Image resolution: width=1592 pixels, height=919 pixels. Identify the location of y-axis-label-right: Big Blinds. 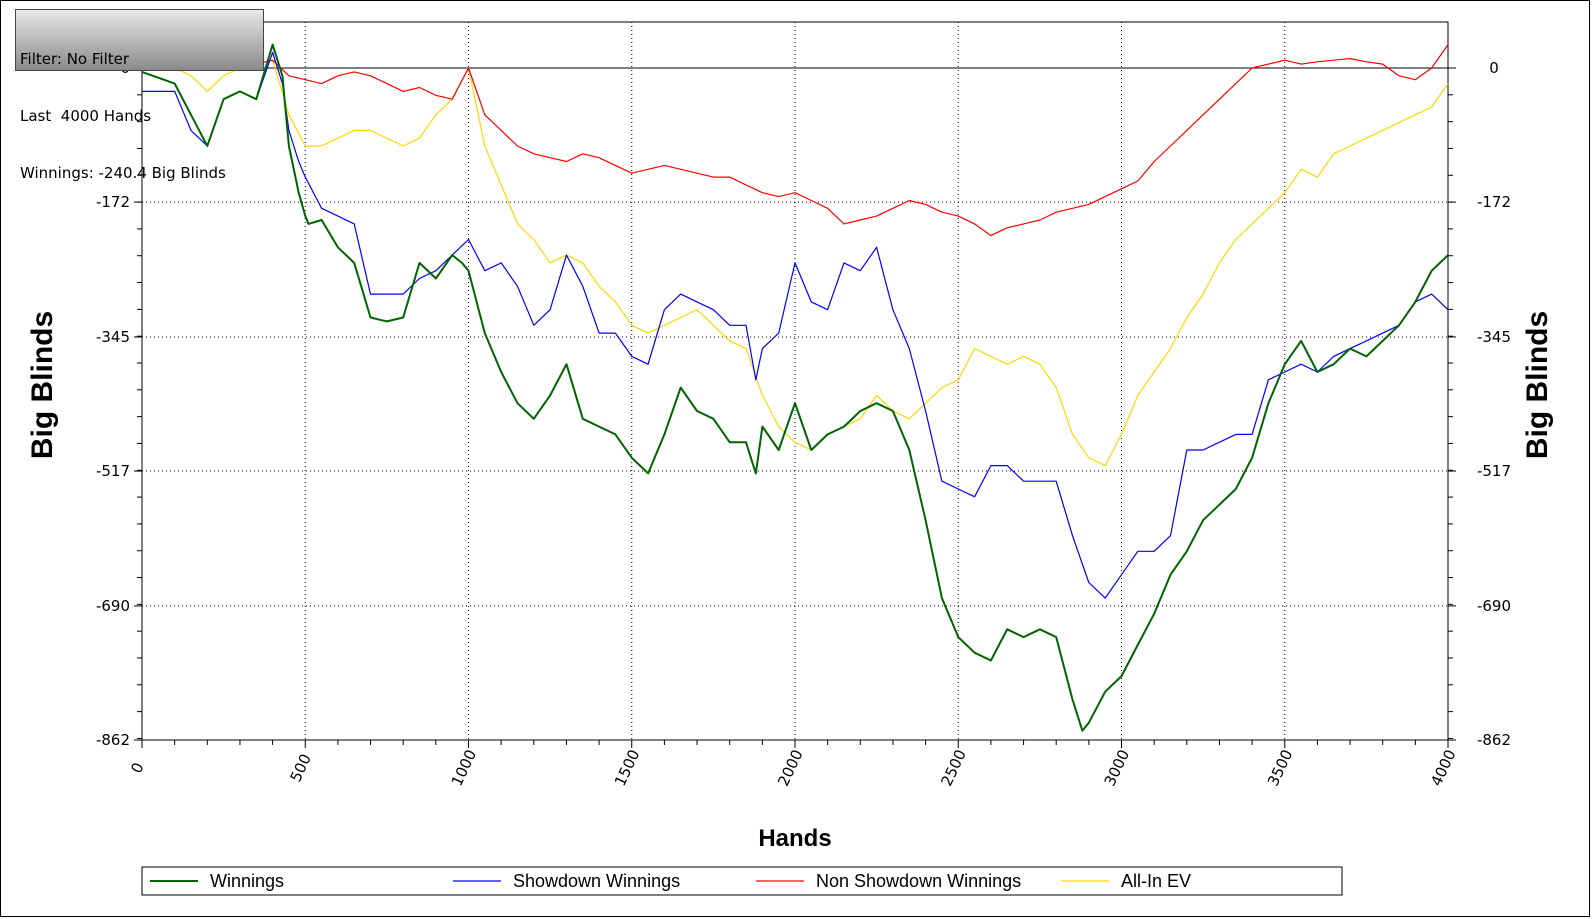
(1537, 385).